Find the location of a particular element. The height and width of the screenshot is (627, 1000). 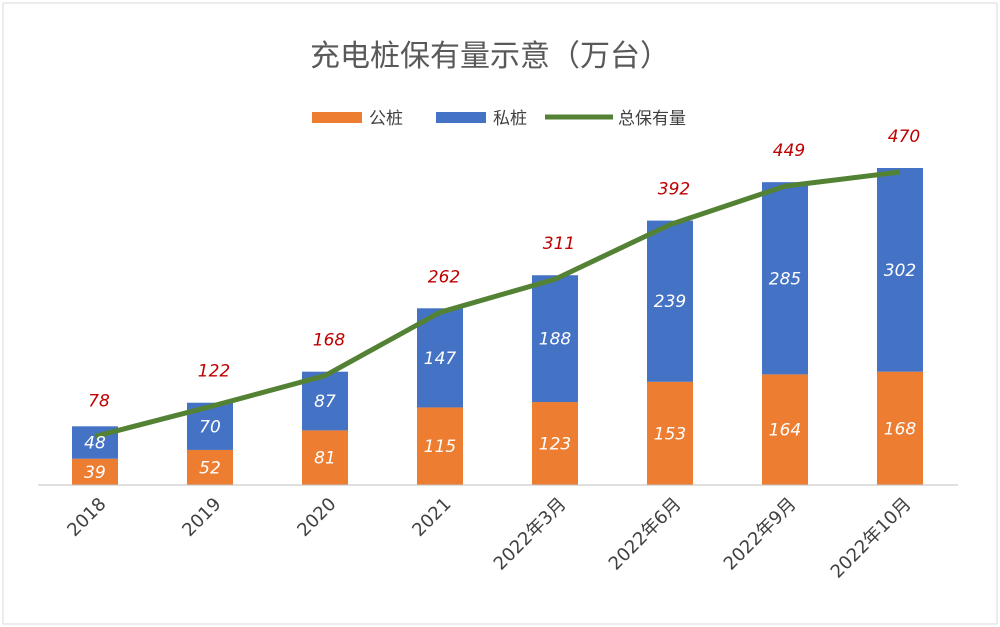

label-total: 78 is located at coordinates (99, 401).